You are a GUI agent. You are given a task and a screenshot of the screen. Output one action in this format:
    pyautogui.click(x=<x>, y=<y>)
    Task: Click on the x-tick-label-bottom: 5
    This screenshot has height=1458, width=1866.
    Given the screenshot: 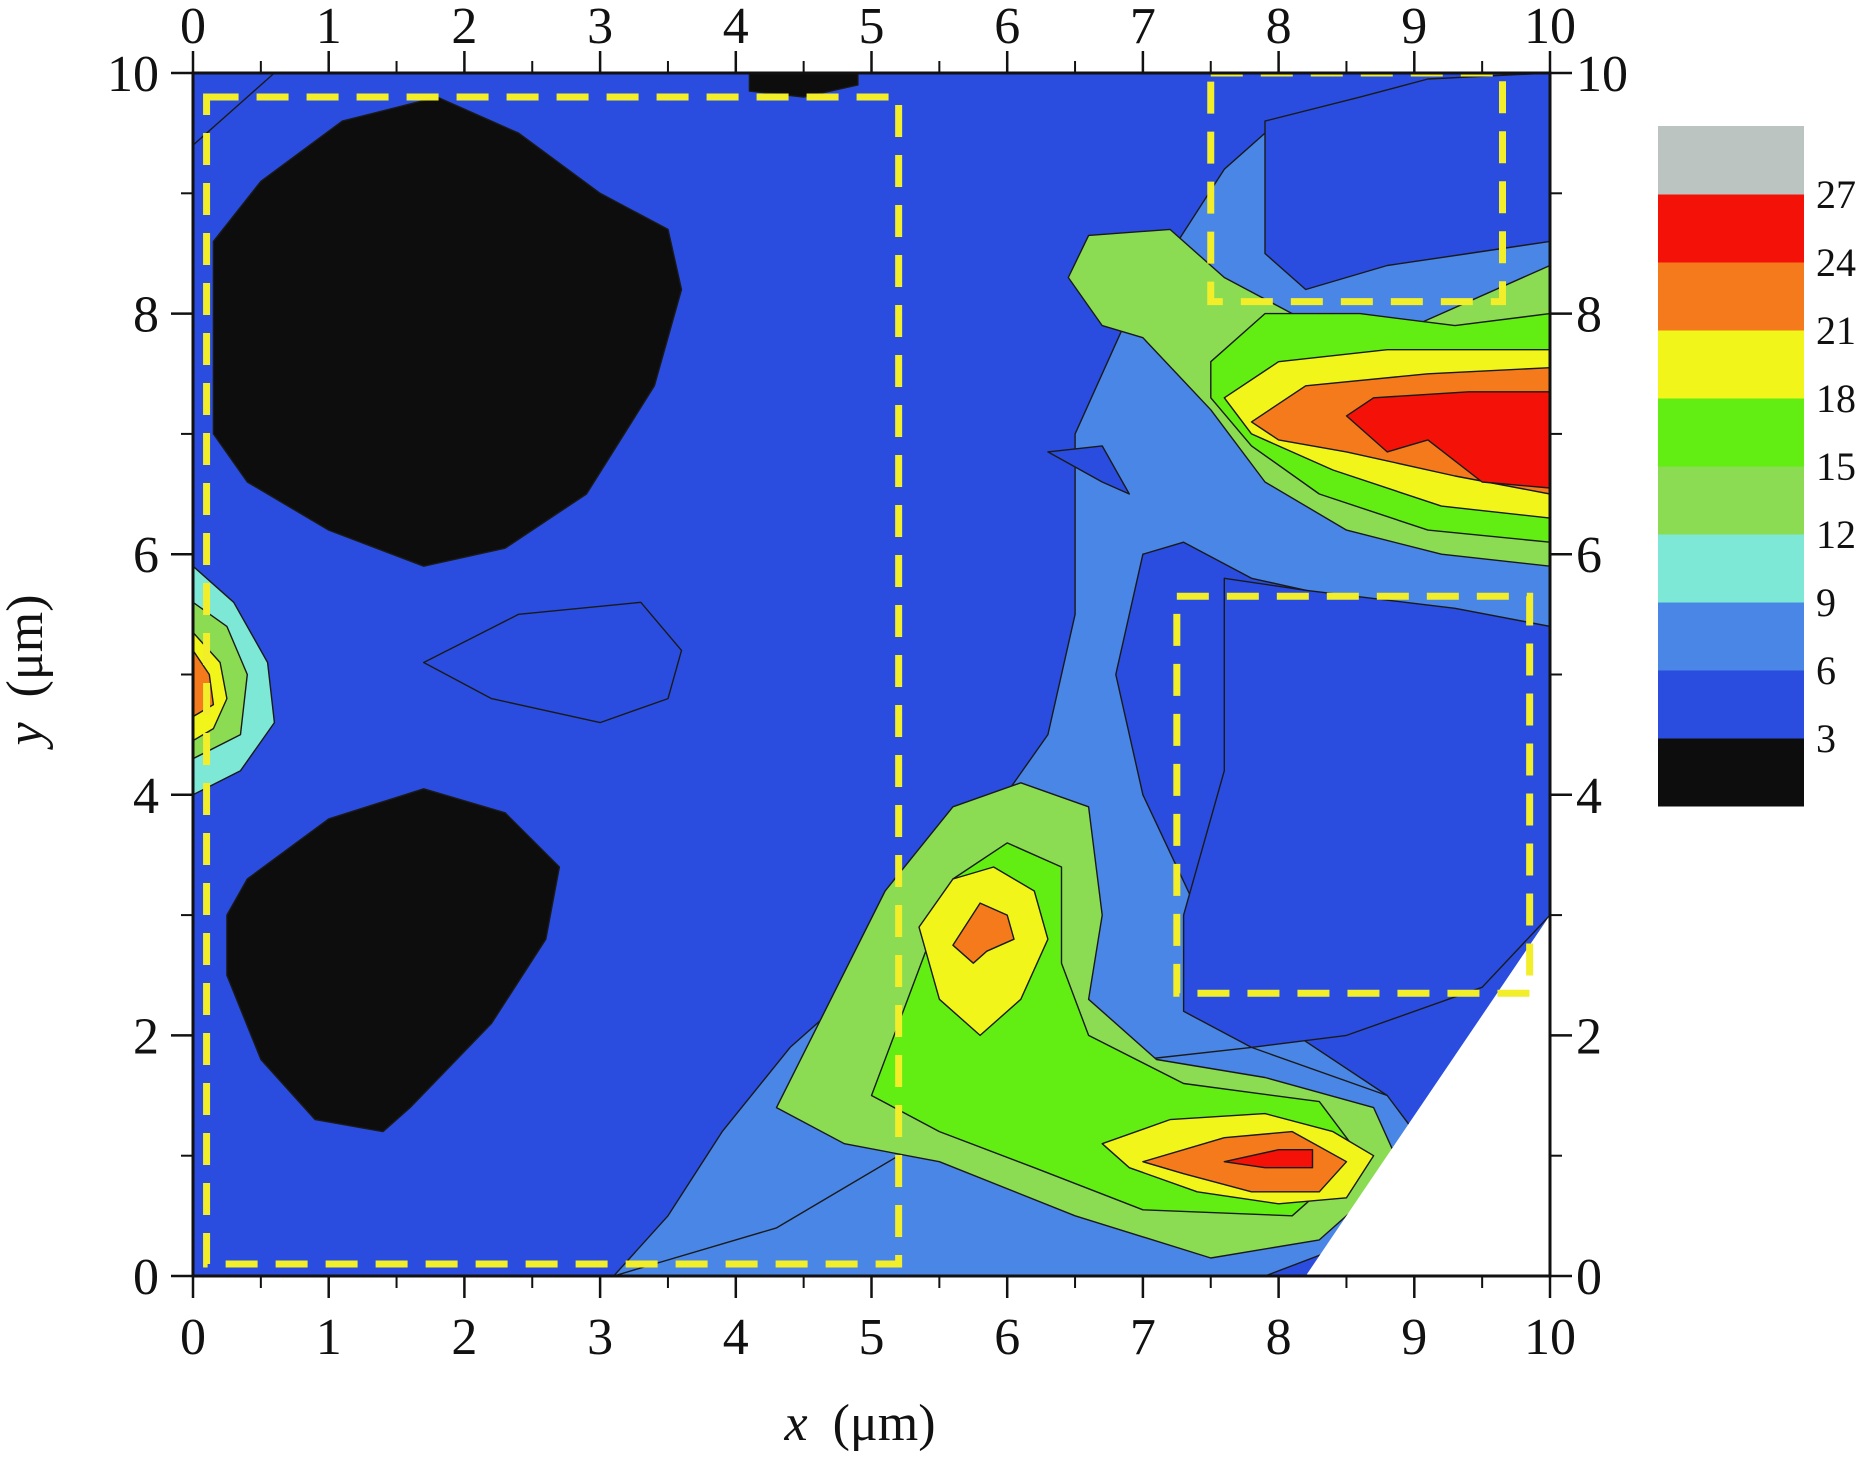 What is the action you would take?
    pyautogui.click(x=872, y=1337)
    